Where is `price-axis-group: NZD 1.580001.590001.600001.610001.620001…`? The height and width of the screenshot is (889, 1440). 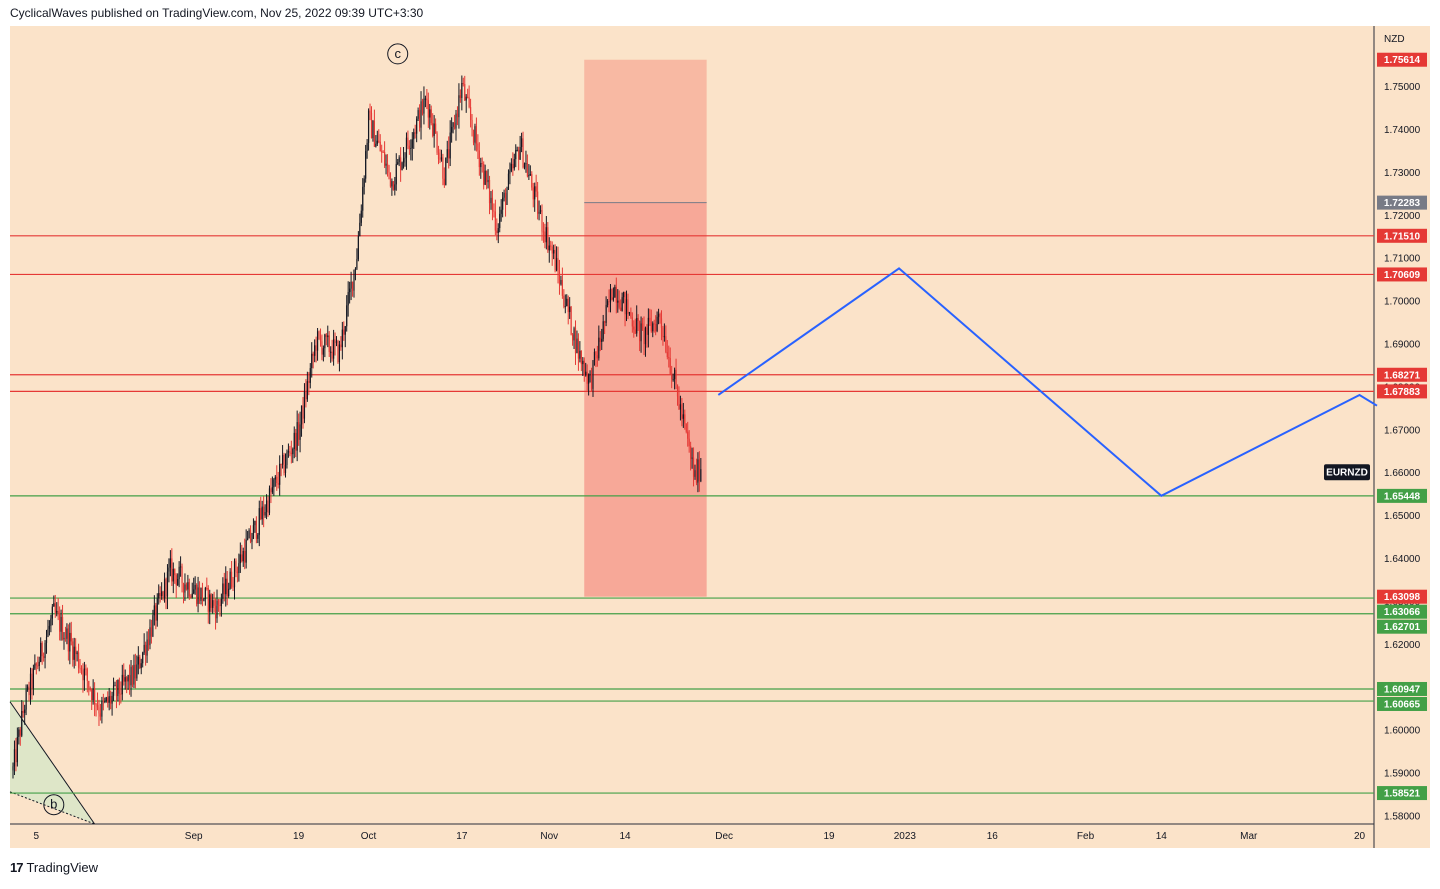
price-axis-group: NZD 1.580001.590001.600001.610001.620001… is located at coordinates (1402, 428).